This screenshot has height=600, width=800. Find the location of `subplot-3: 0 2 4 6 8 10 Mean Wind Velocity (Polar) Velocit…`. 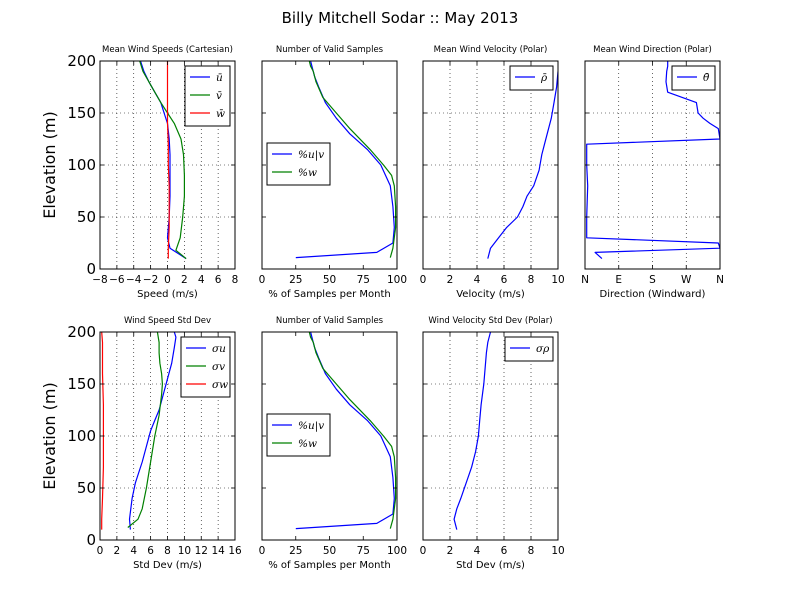

subplot-3: 0 2 4 6 8 10 Mean Wind Velocity (Polar) Velocit… is located at coordinates (492, 172).